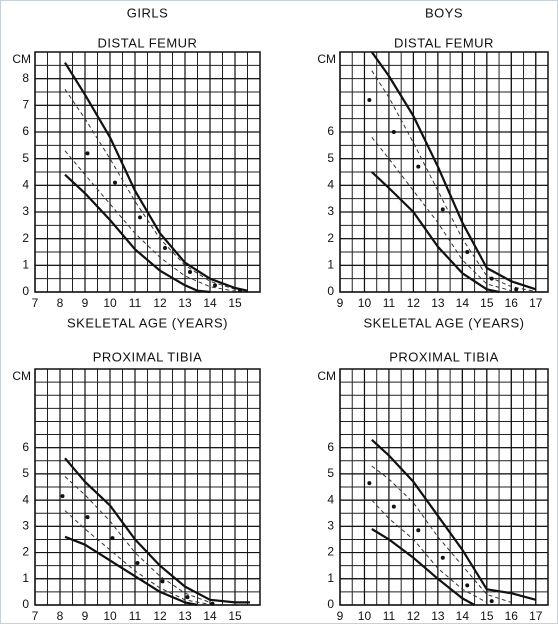 This screenshot has height=624, width=558. Describe the element at coordinates (25, 105) in the screenshot. I see `y-tick-label: 7` at that location.